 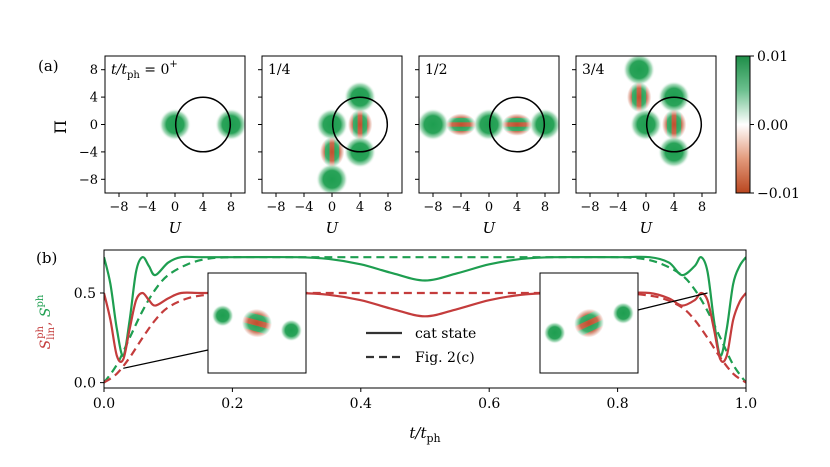 What do you see at coordinates (772, 126) in the screenshot?
I see `colorbar-label-mid: 0.00` at bounding box center [772, 126].